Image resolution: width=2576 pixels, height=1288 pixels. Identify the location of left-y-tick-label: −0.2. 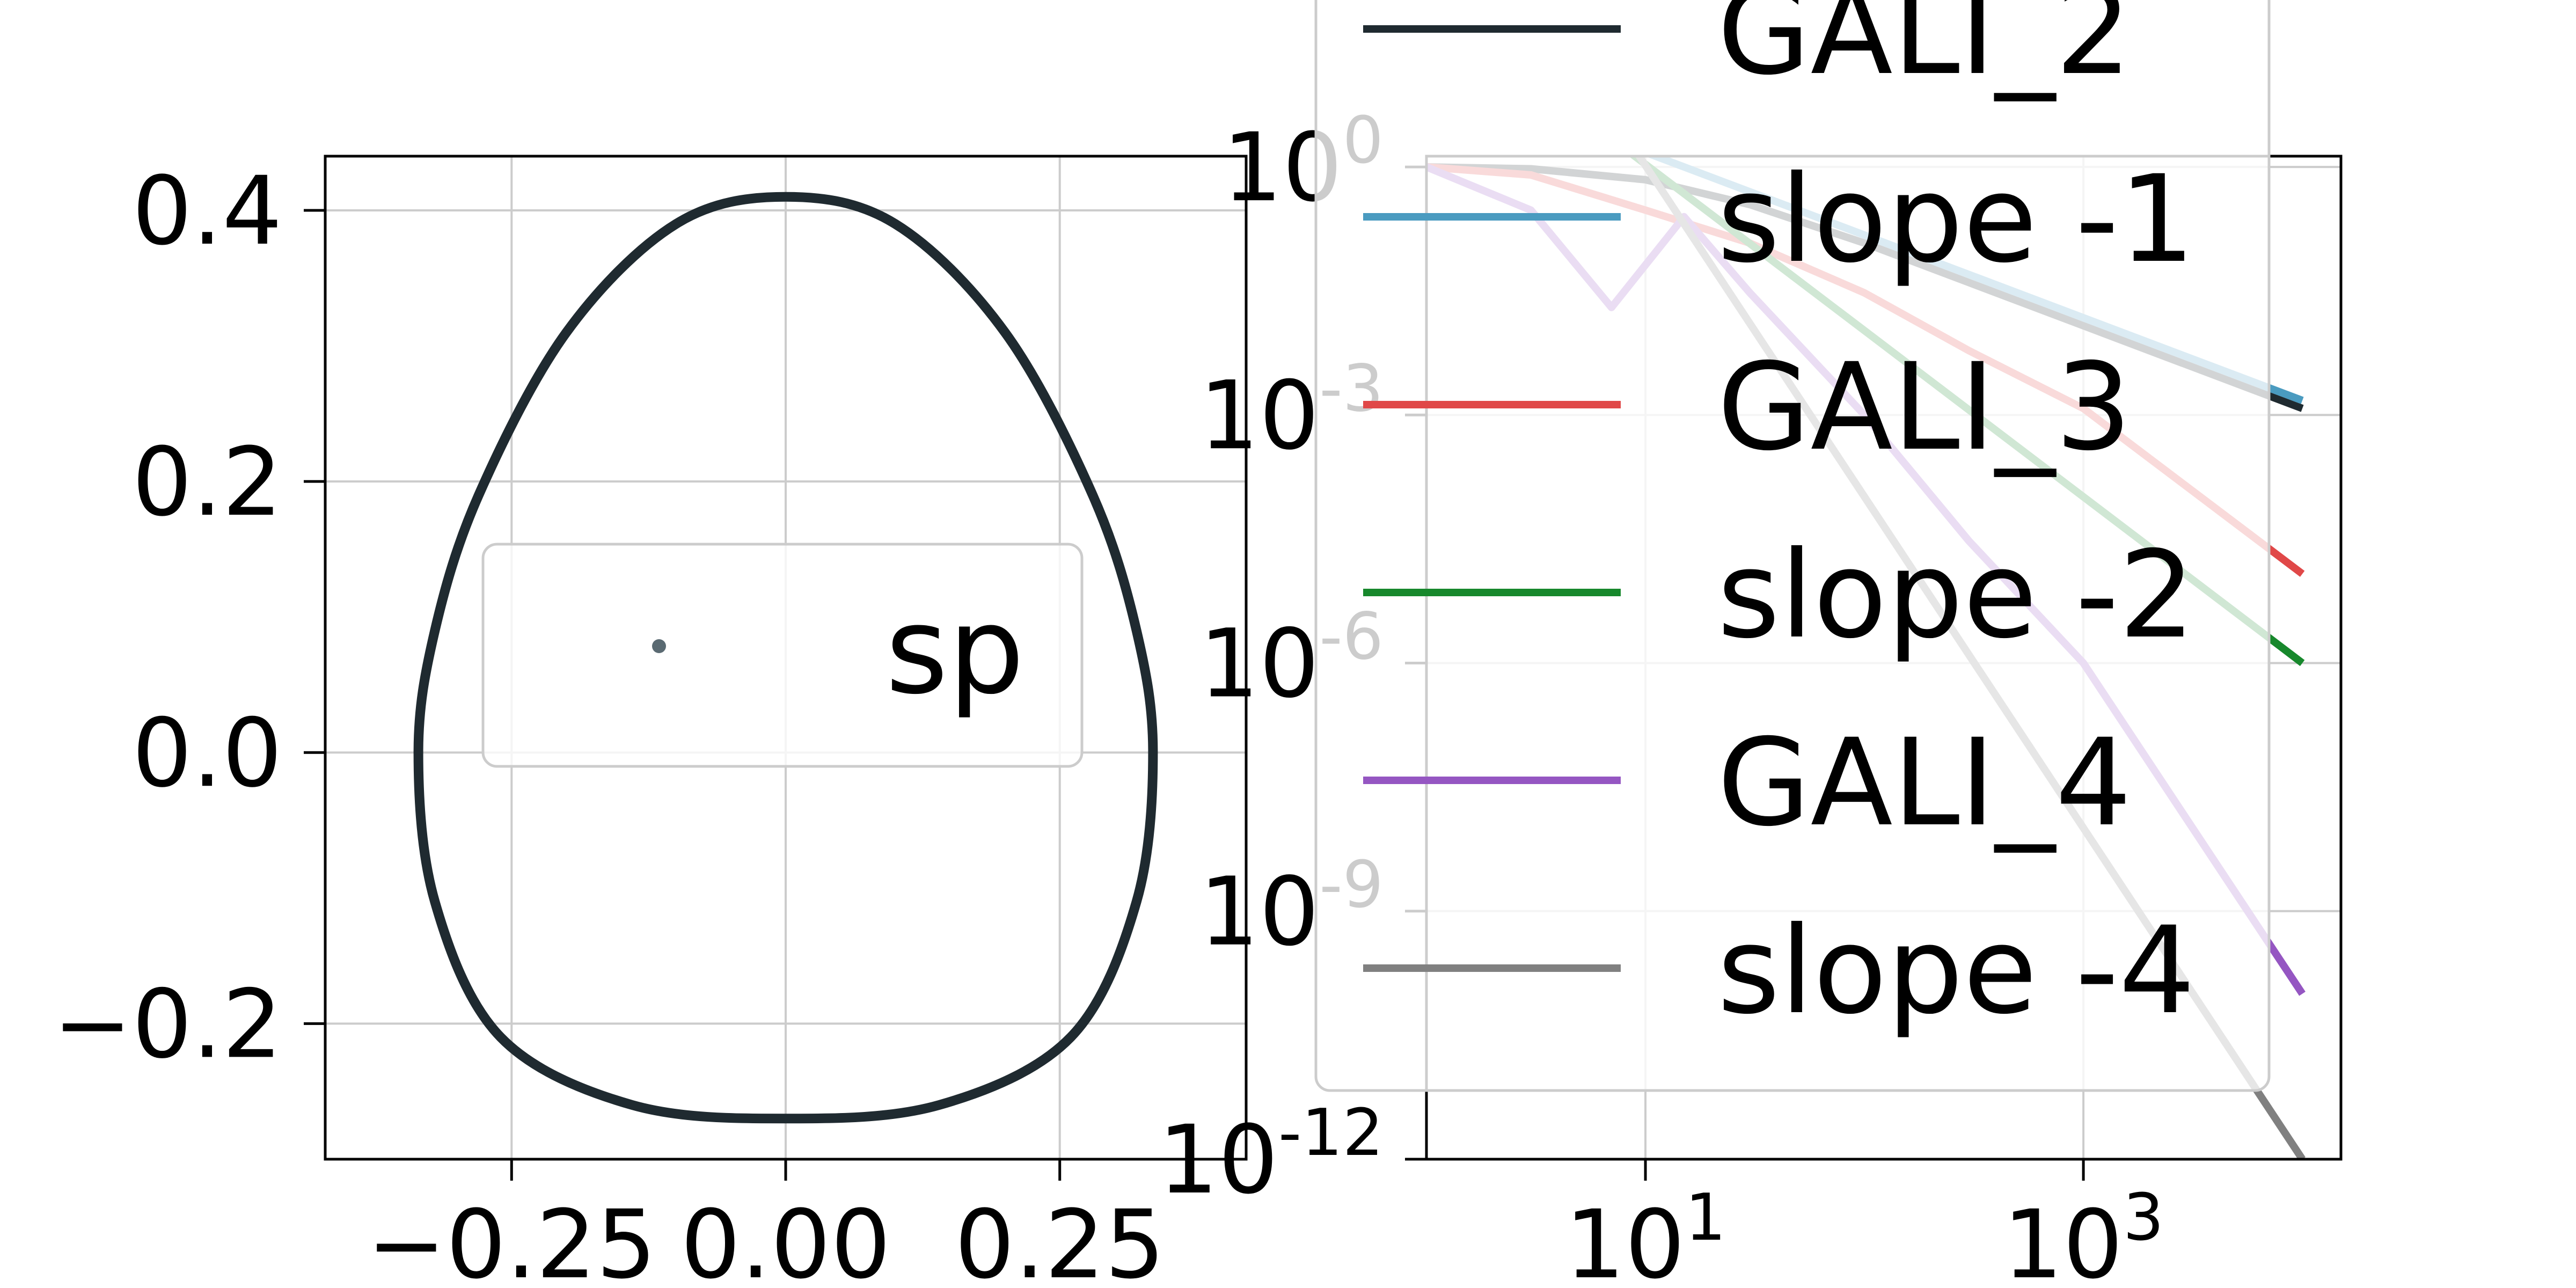
(167, 1024).